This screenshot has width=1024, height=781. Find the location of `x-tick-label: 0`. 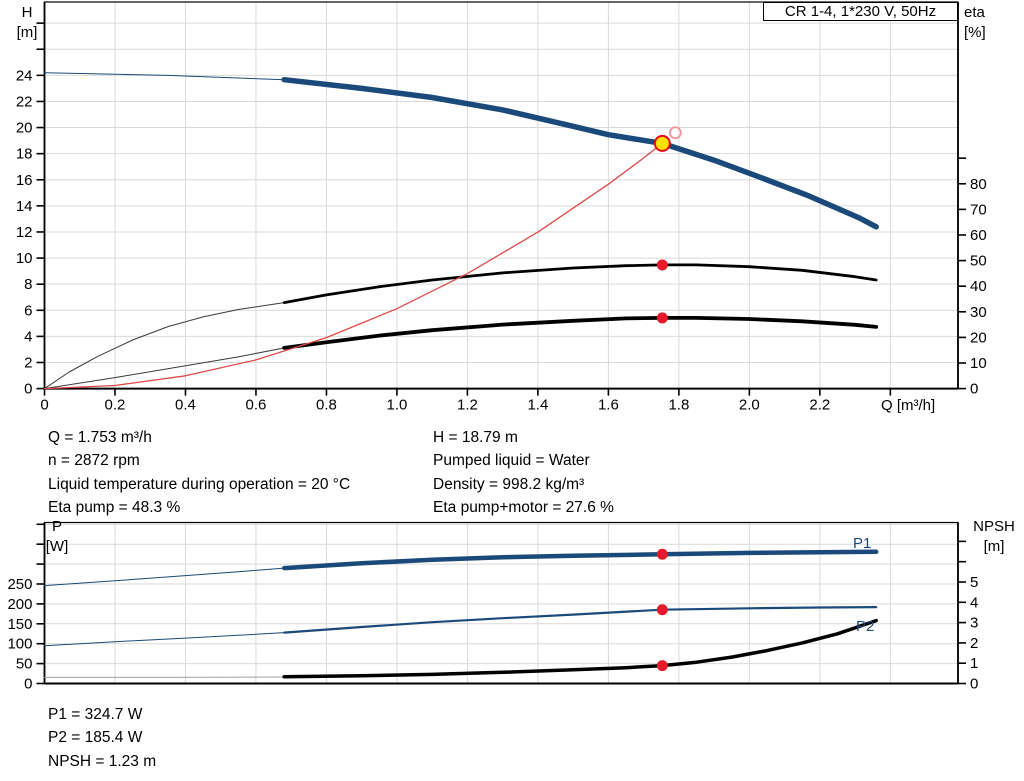

x-tick-label: 0 is located at coordinates (44, 405).